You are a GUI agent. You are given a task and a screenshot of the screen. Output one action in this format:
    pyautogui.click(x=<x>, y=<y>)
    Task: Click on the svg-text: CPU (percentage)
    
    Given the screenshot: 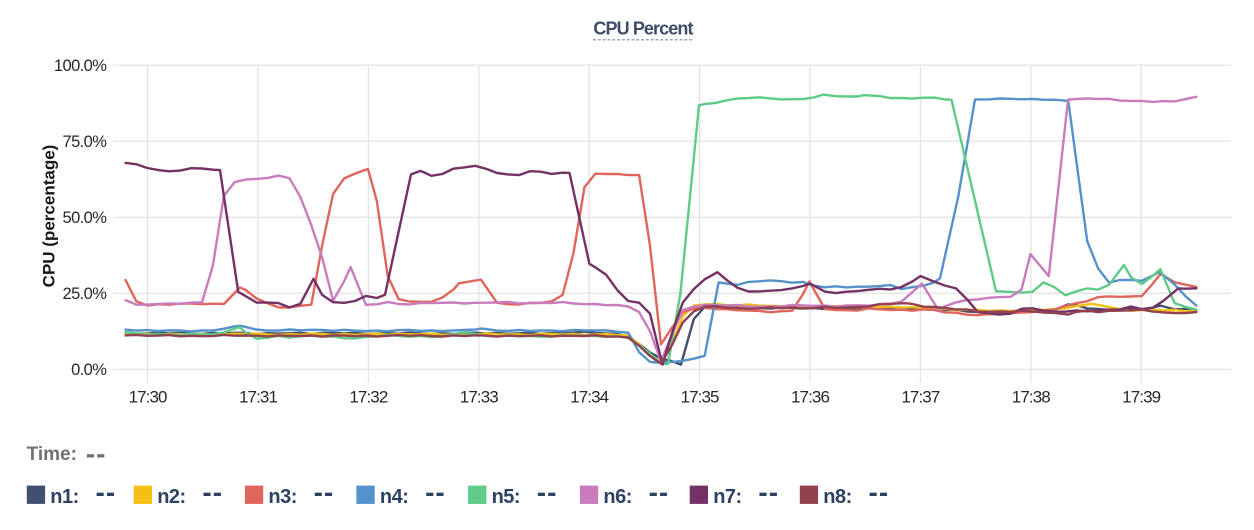 What is the action you would take?
    pyautogui.click(x=49, y=216)
    